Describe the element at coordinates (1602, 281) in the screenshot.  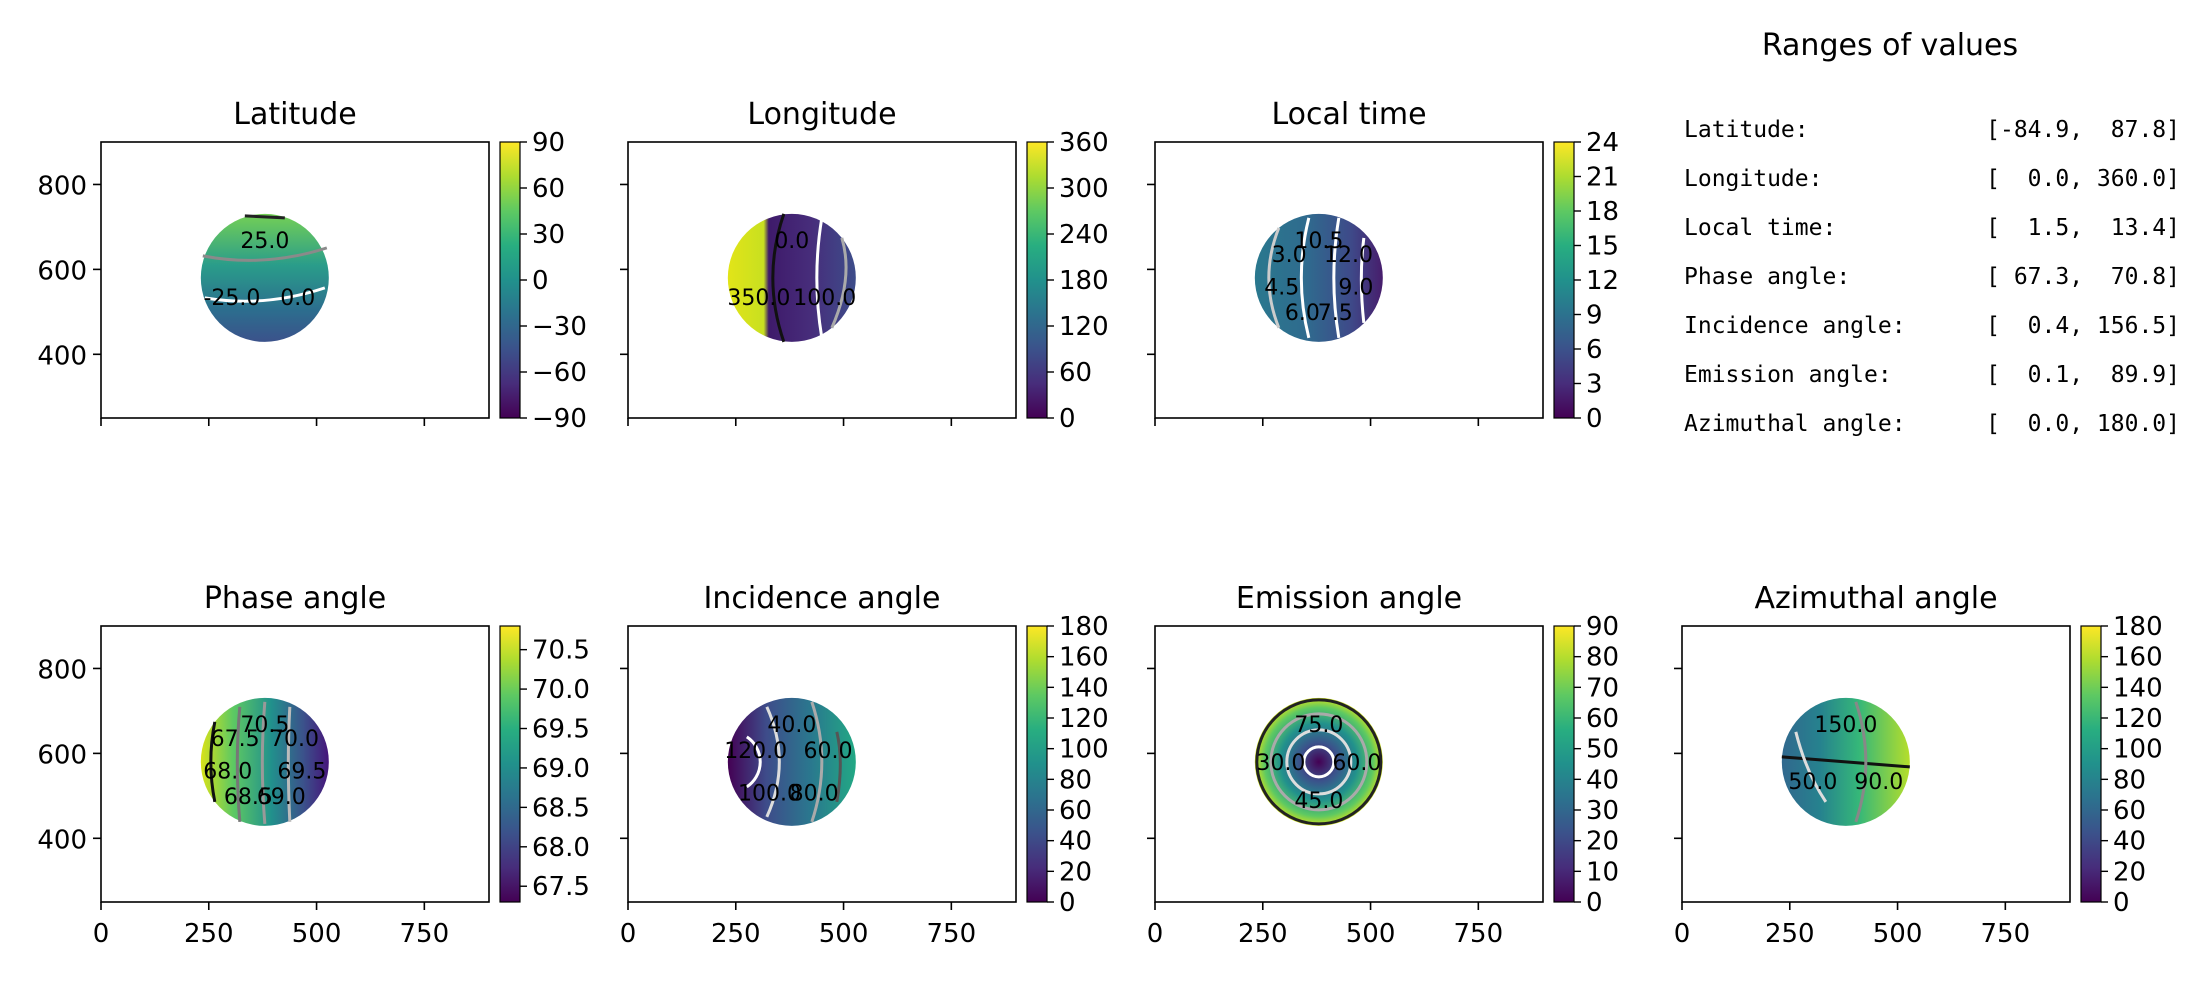
I see `colorbar-tick-label: 12` at that location.